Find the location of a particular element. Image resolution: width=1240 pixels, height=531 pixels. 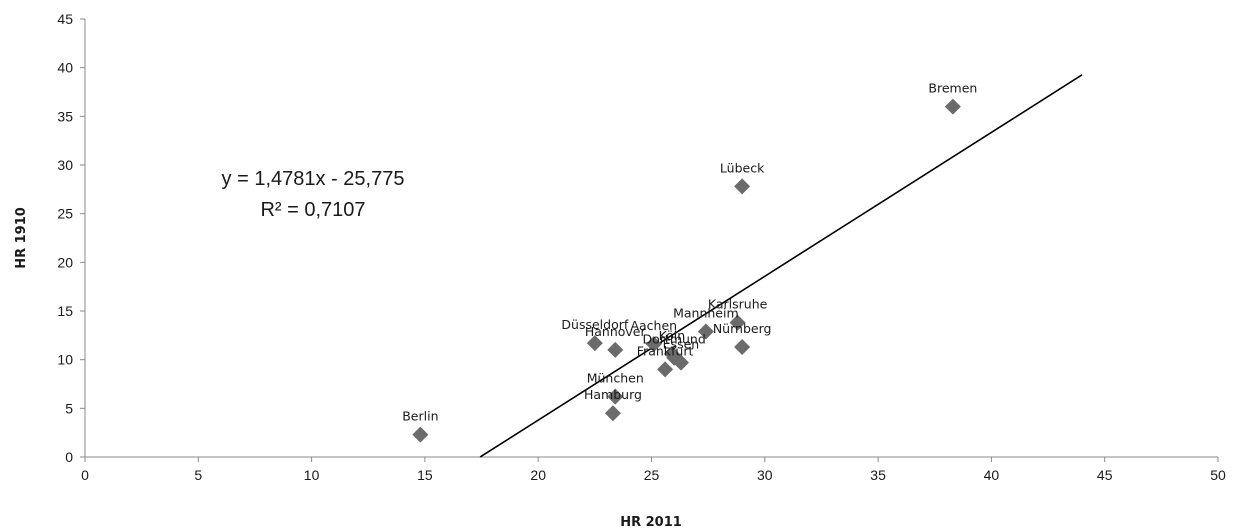

point-karlsruhe is located at coordinates (737, 322).